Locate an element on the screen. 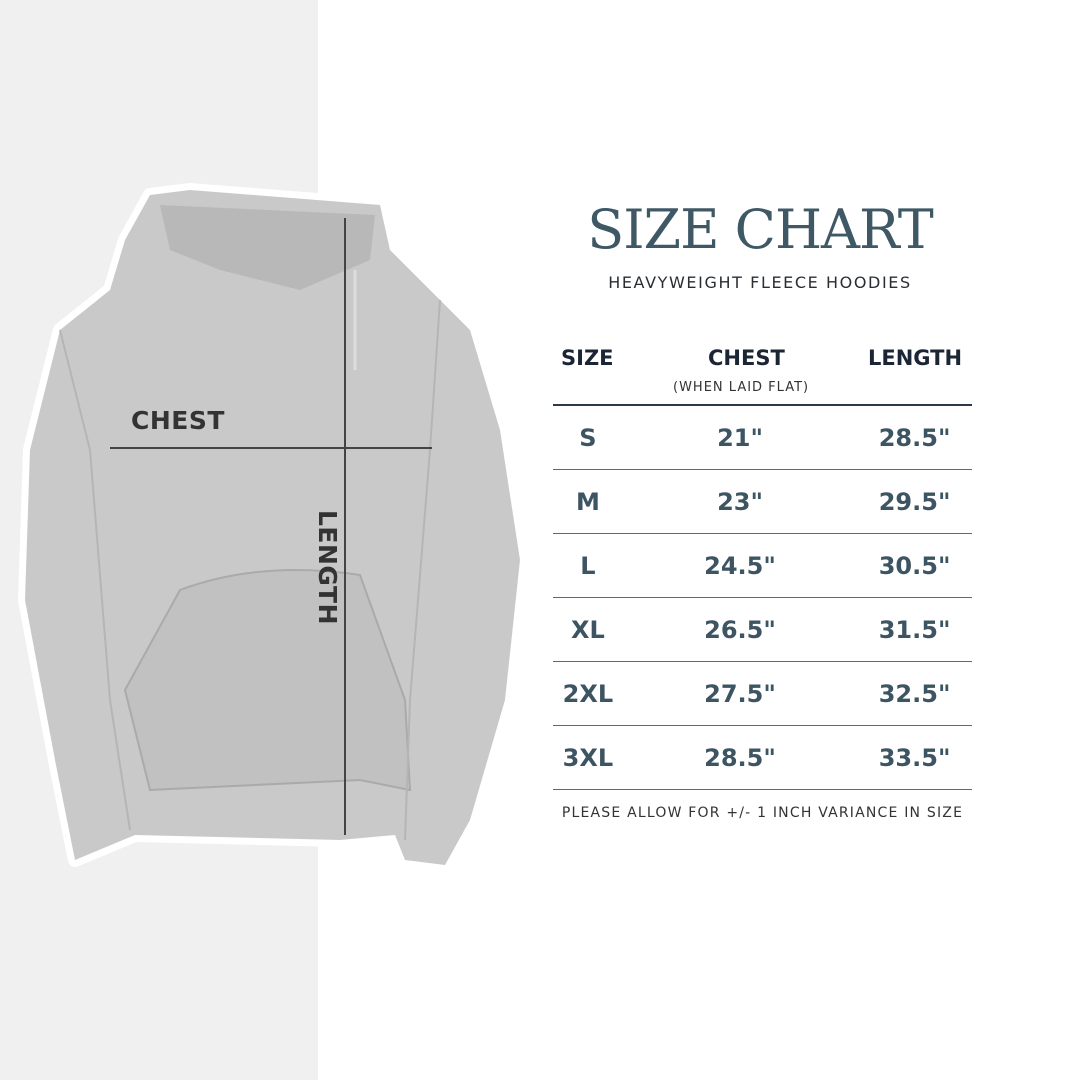 The height and width of the screenshot is (1080, 1080). length-cell: 33.5" is located at coordinates (914, 757).